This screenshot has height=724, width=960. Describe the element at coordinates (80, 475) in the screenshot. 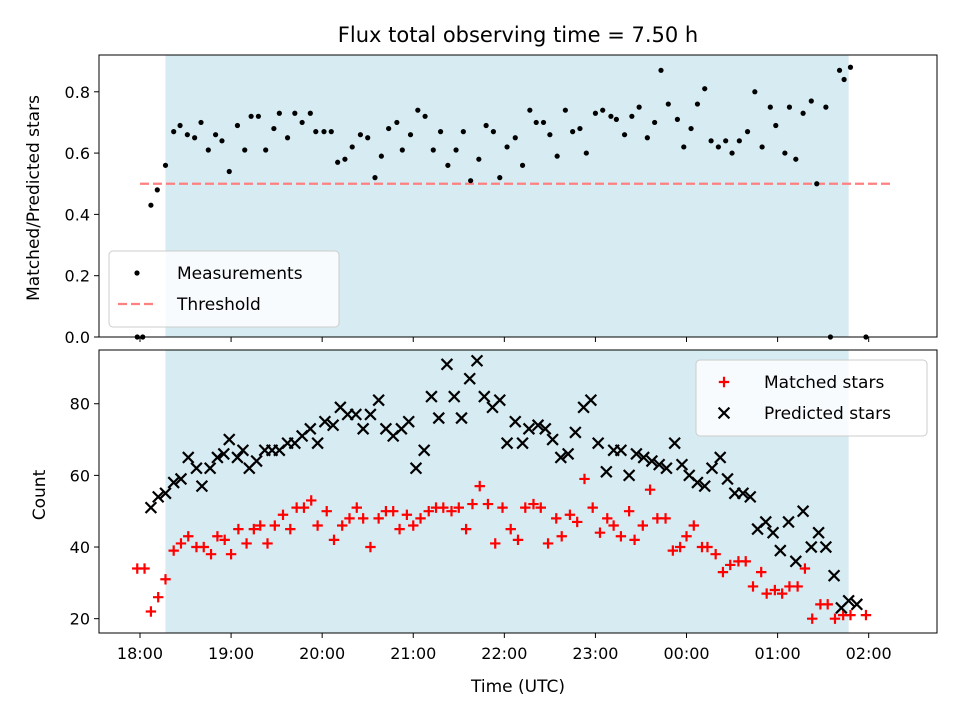

I see `bottom-y-tick-label: 60` at that location.